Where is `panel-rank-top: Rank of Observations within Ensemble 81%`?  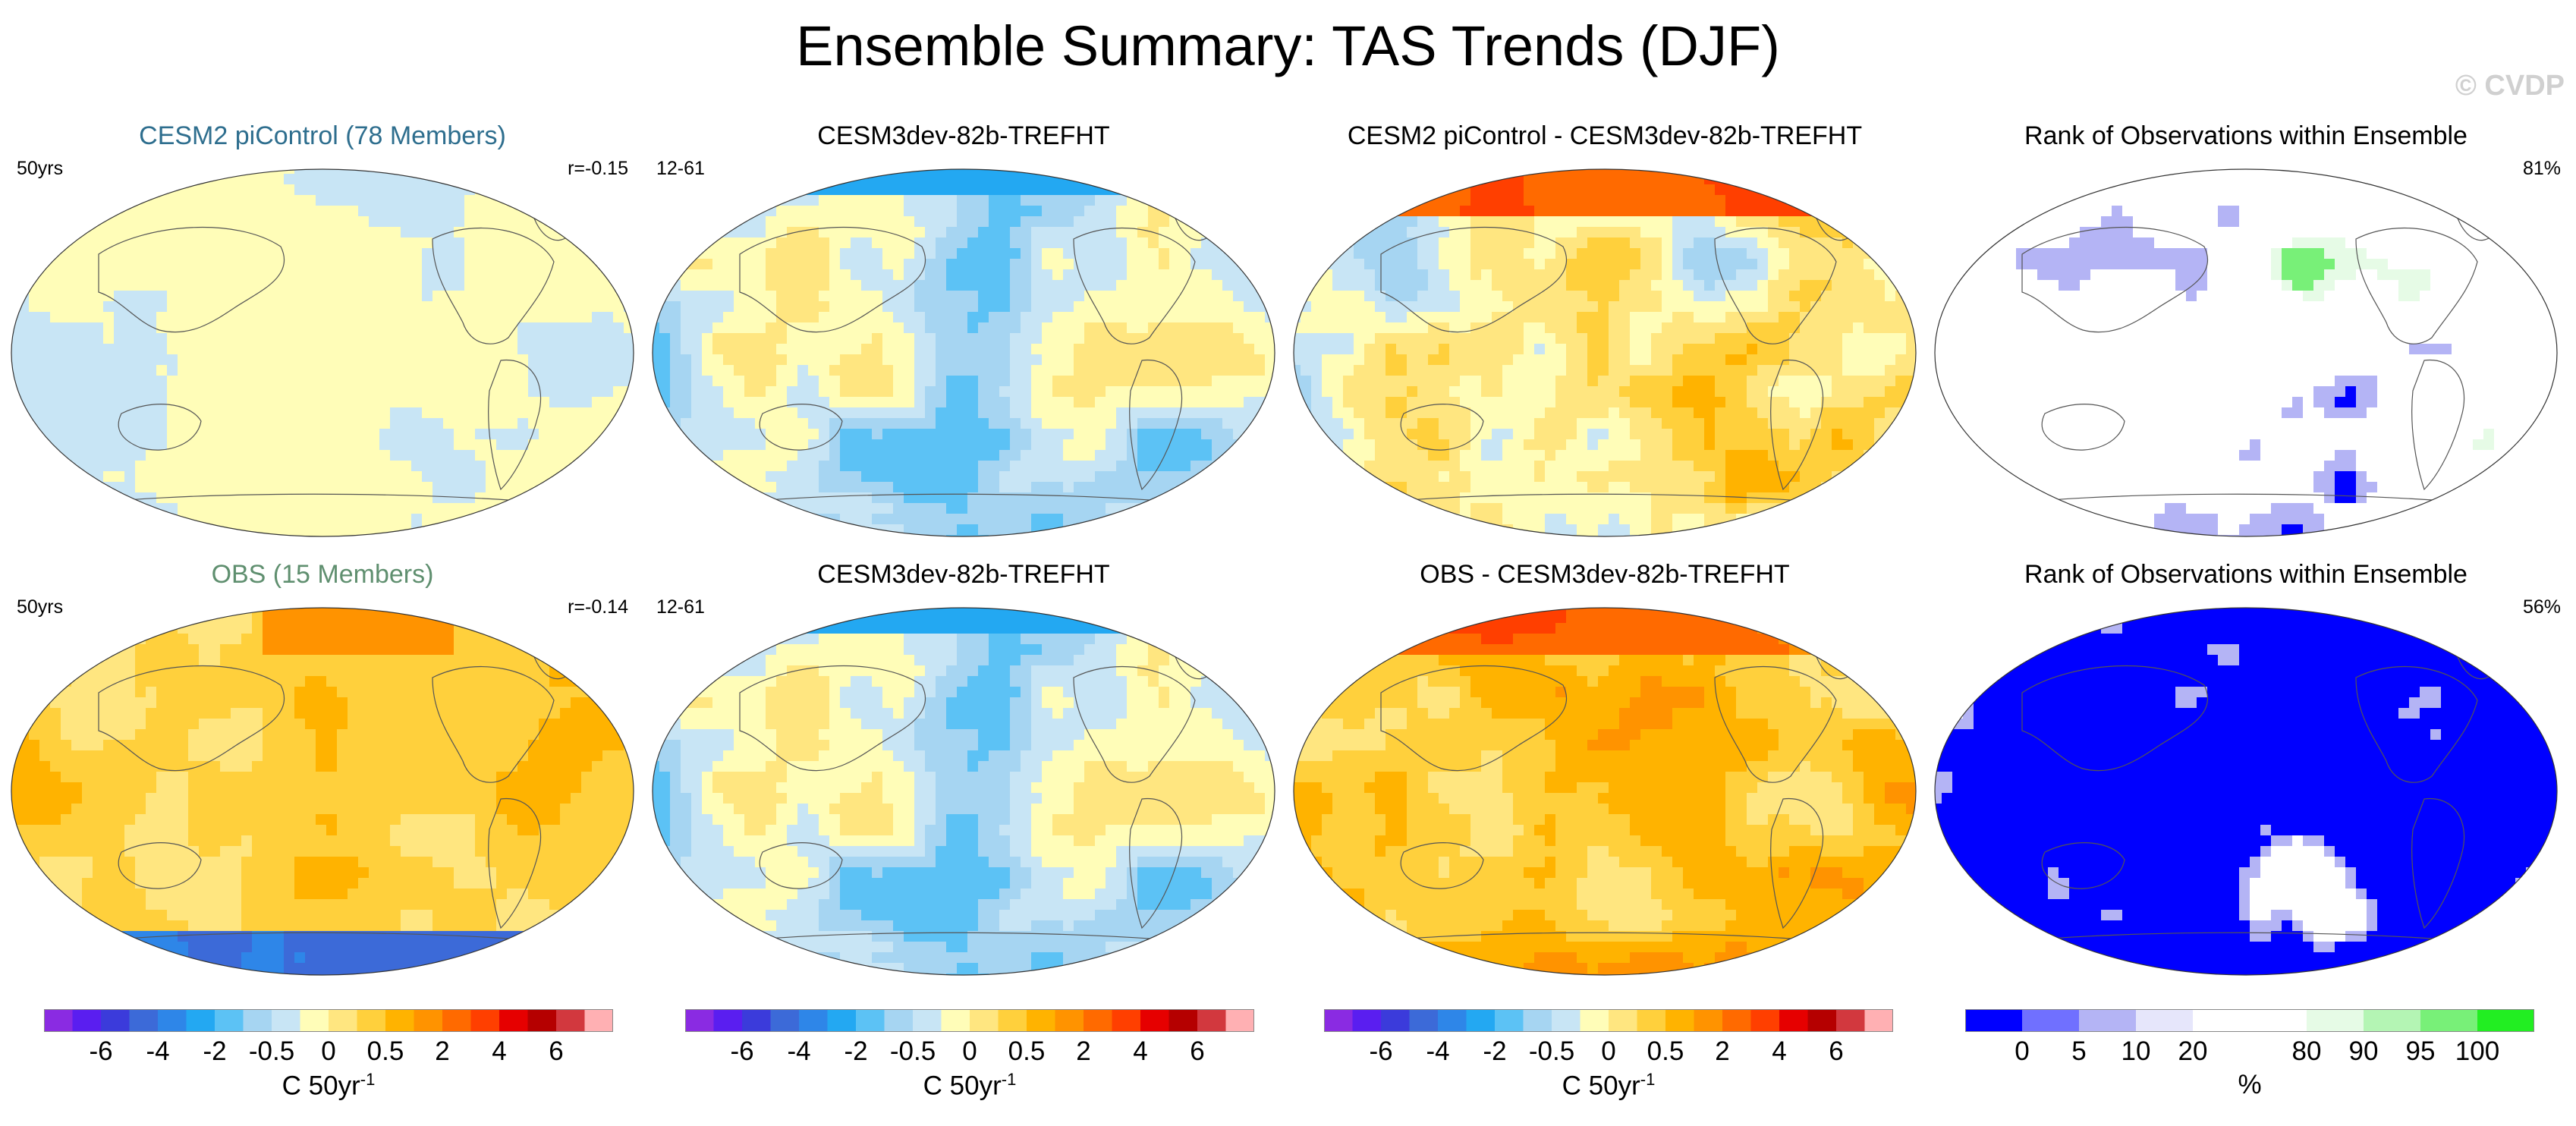 panel-rank-top: Rank of Observations within Ensemble 81% is located at coordinates (2246, 333).